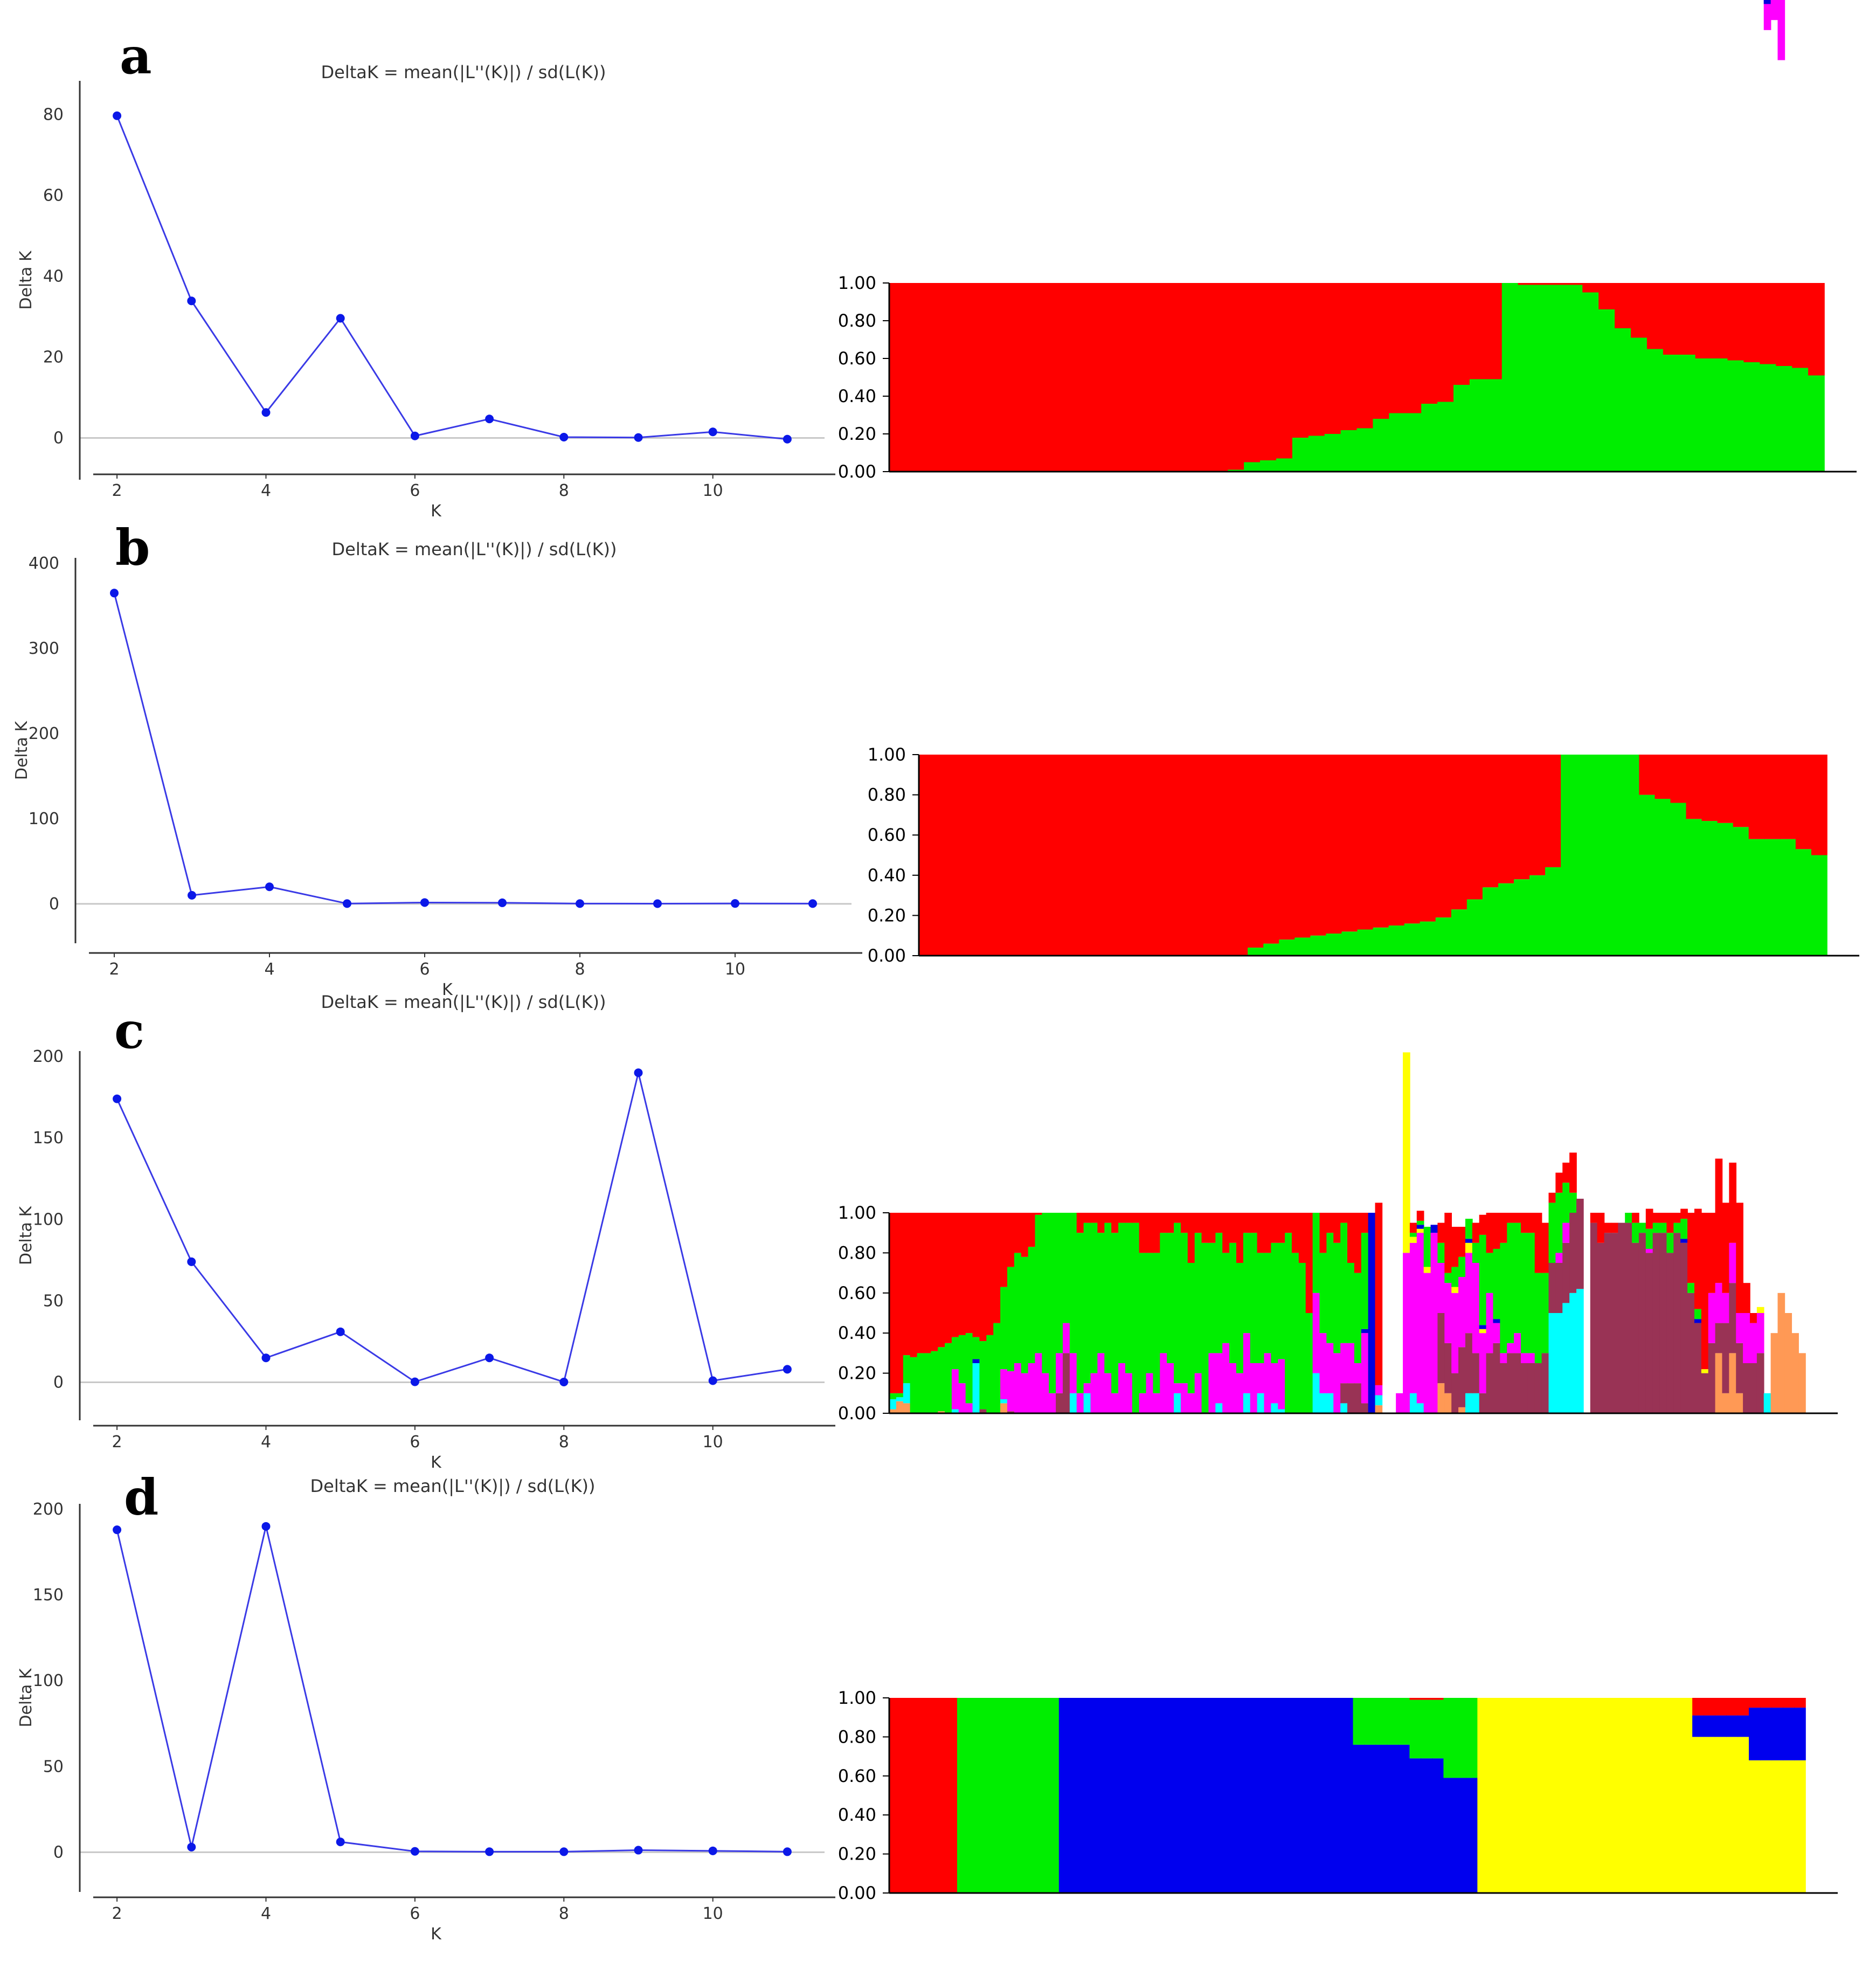 The width and height of the screenshot is (1876, 1976). What do you see at coordinates (436, 1935) in the screenshot?
I see `x-axis-label: K` at bounding box center [436, 1935].